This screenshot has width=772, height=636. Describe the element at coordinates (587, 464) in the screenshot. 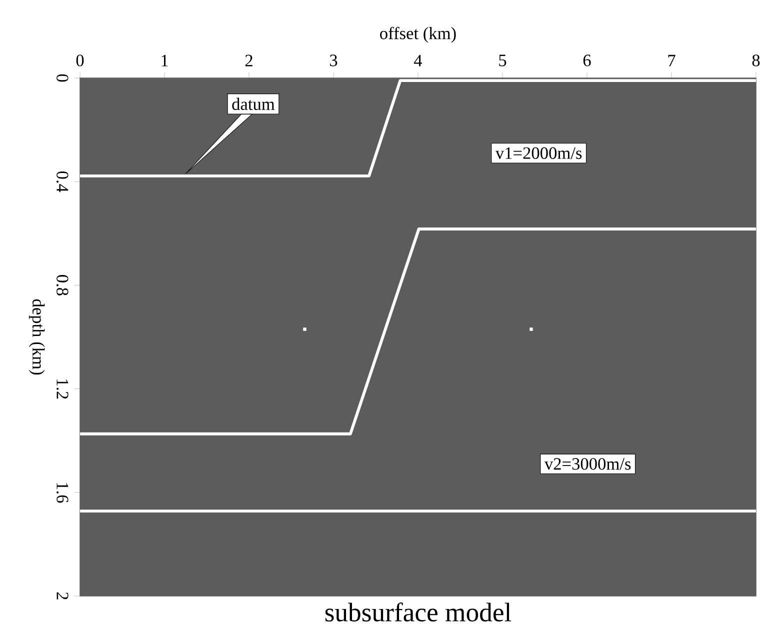

I see `annotation: v2=3000m/s` at that location.